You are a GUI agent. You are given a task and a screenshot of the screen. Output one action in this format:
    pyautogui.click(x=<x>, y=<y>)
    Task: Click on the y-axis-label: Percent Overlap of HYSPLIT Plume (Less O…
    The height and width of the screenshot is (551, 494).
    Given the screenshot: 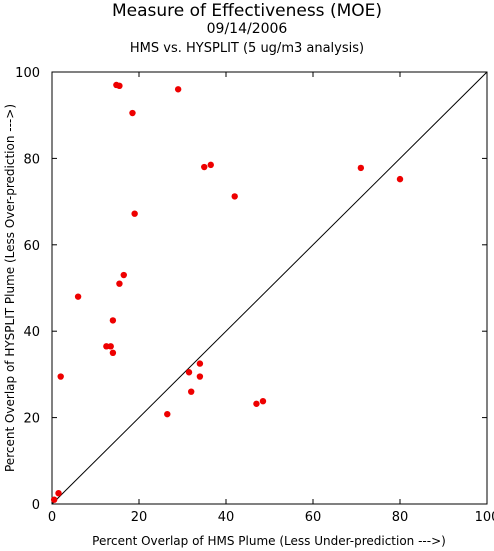 What is the action you would take?
    pyautogui.click(x=10, y=288)
    